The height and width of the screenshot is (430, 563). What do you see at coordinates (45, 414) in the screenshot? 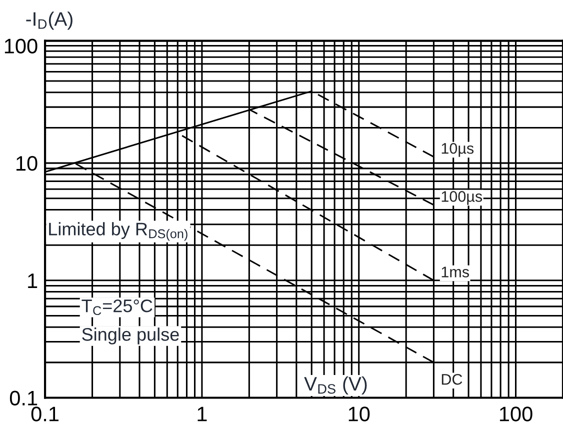
I see `x-tick-label: 0.1` at bounding box center [45, 414].